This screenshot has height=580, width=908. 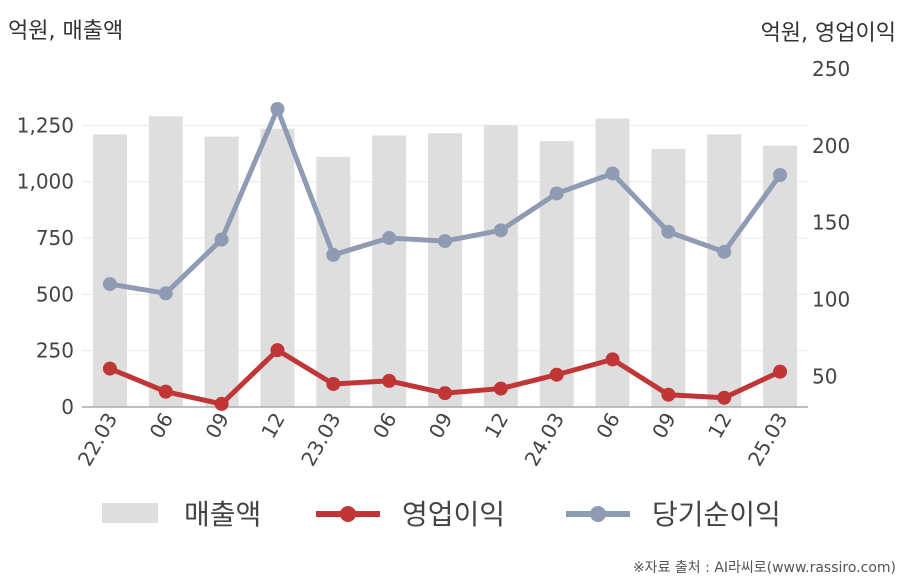 What do you see at coordinates (453, 514) in the screenshot?
I see `legend-label-operating-profit: 영업이익` at bounding box center [453, 514].